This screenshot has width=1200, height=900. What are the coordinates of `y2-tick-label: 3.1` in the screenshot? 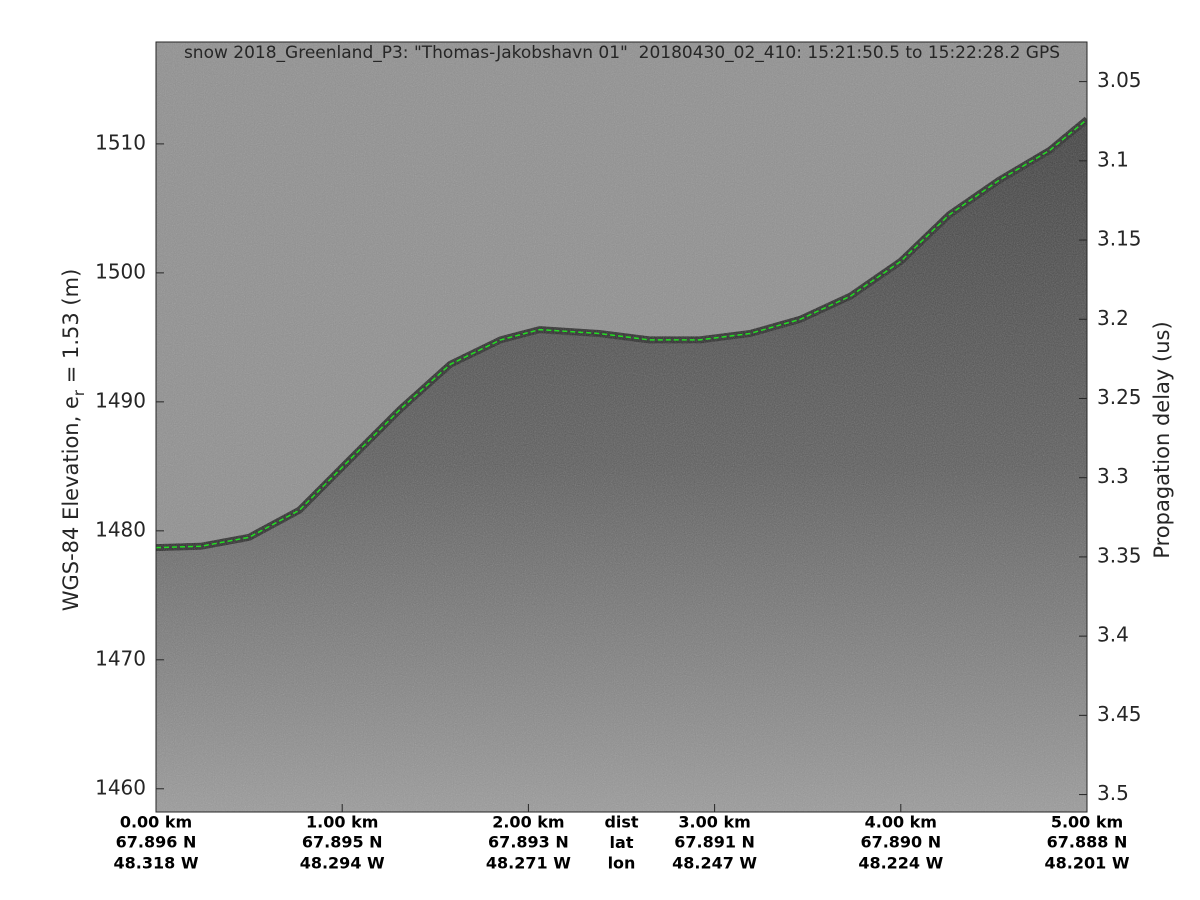 It's located at (1113, 159).